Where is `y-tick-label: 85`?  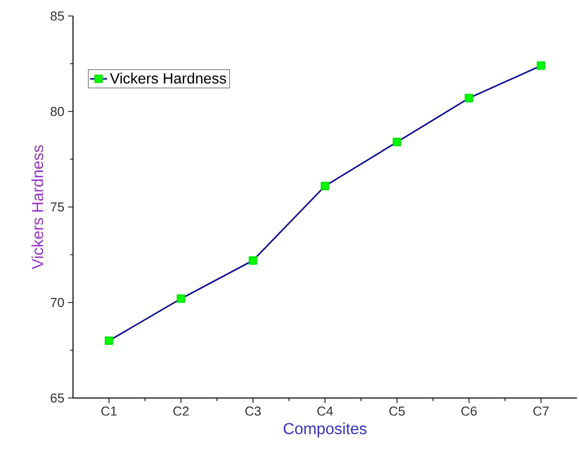
y-tick-label: 85 is located at coordinates (57, 16).